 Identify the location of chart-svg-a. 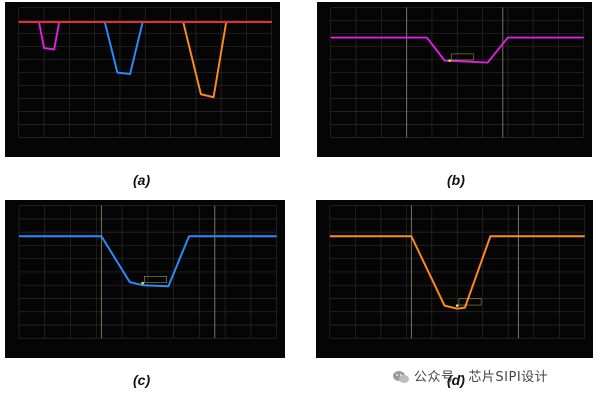
(145, 72).